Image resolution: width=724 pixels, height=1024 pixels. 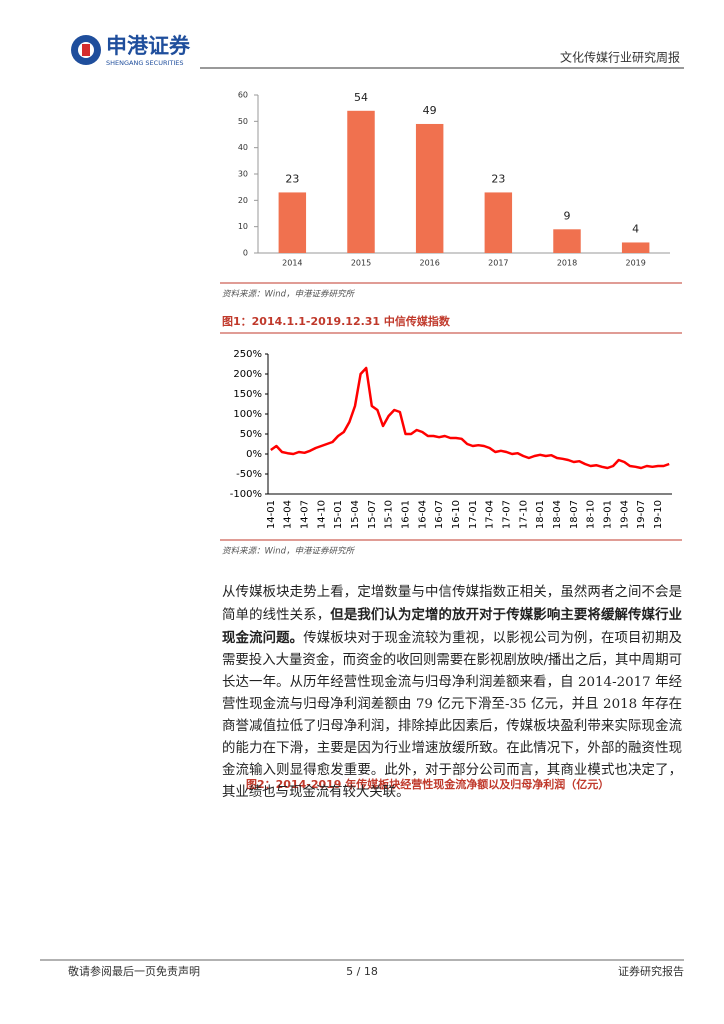 I want to click on value-label: 49, so click(x=430, y=110).